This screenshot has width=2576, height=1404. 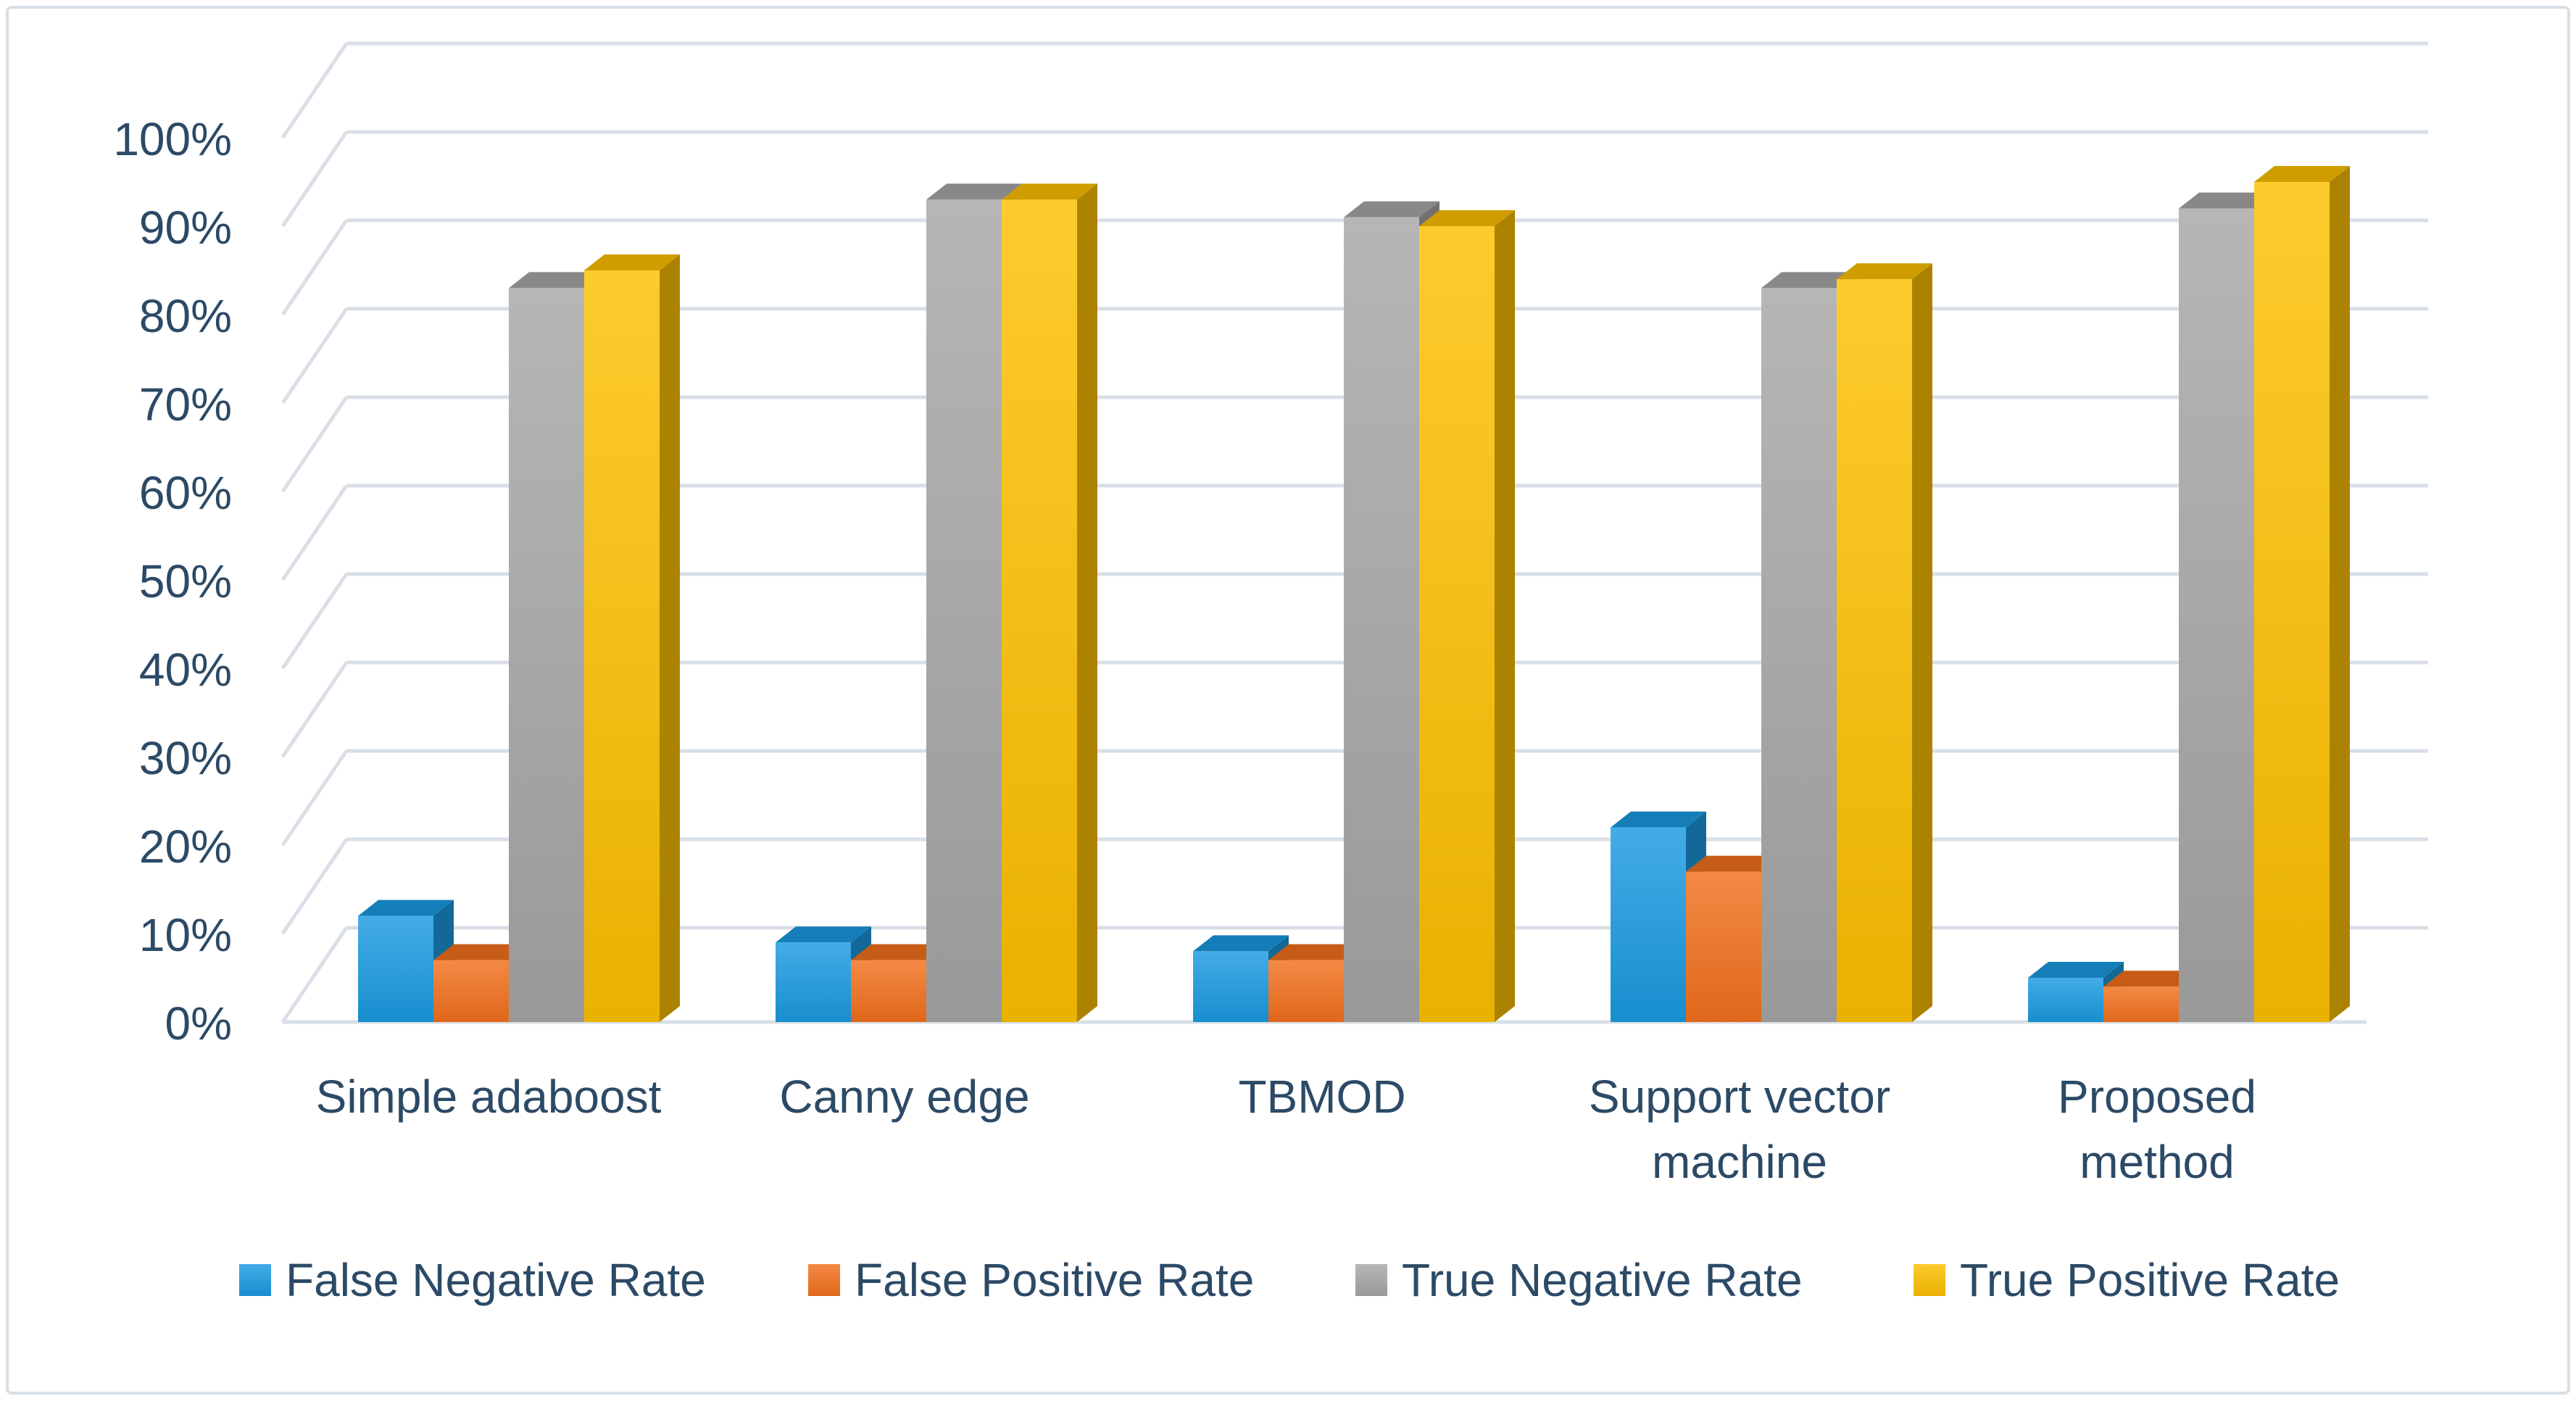 What do you see at coordinates (185, 758) in the screenshot?
I see `y-tick-label: 30%` at bounding box center [185, 758].